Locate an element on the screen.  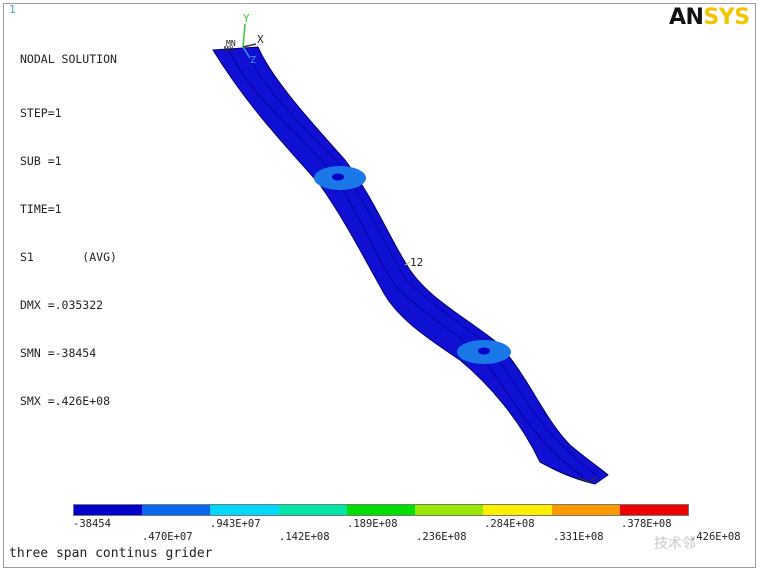
triad-z-label: Z is located at coordinates (253, 60).